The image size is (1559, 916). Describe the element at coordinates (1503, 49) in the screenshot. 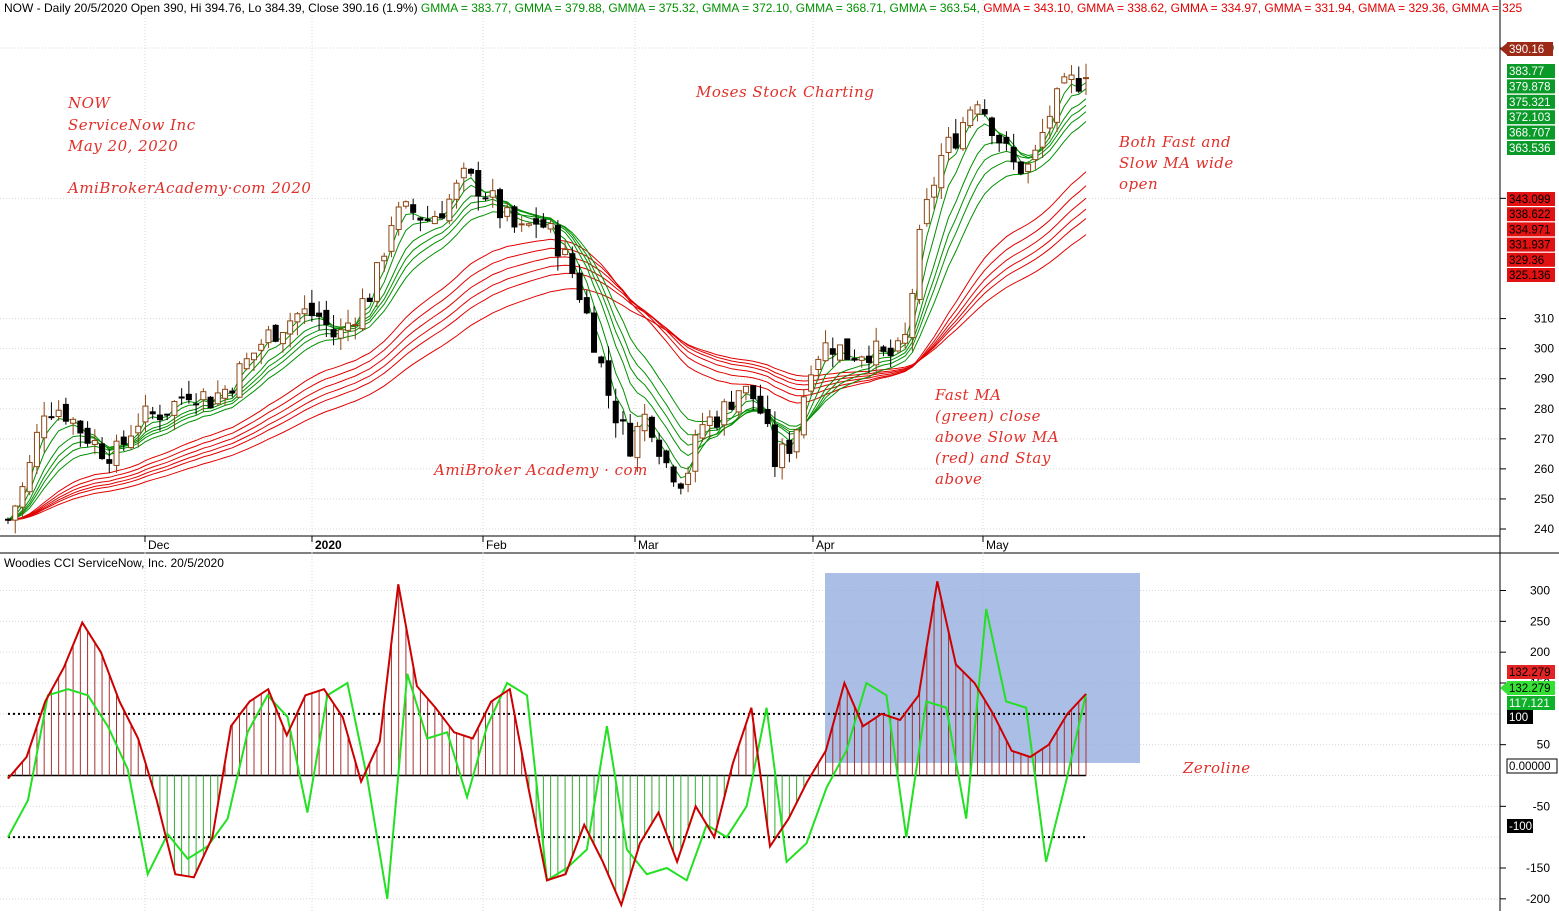

I see `close-tag-arrow` at that location.